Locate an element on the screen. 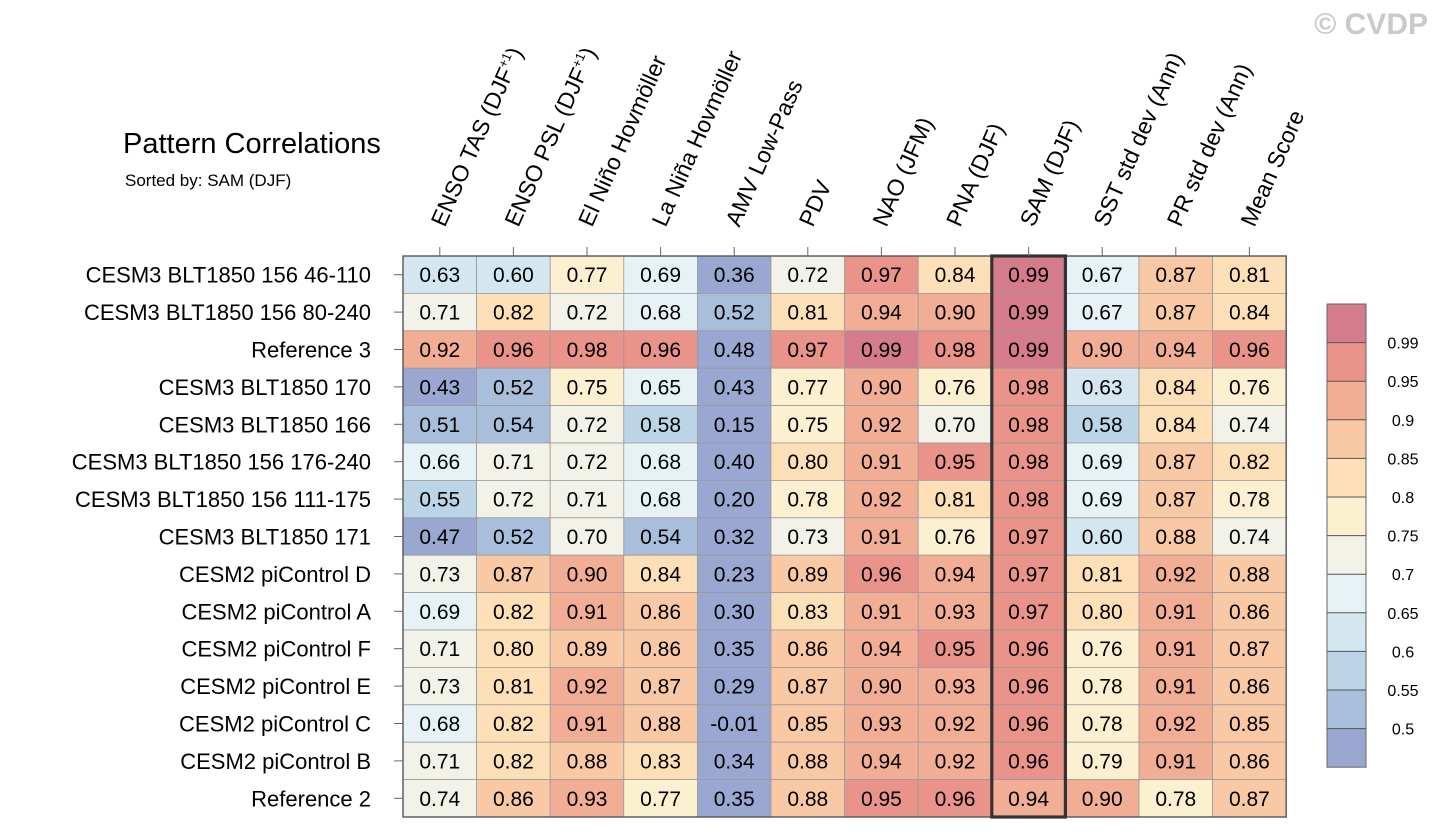 Image resolution: width=1438 pixels, height=839 pixels. row-label-cesm3-blt1850-156-80-240: CESM3 BLT1850 156 80-240 is located at coordinates (227, 312).